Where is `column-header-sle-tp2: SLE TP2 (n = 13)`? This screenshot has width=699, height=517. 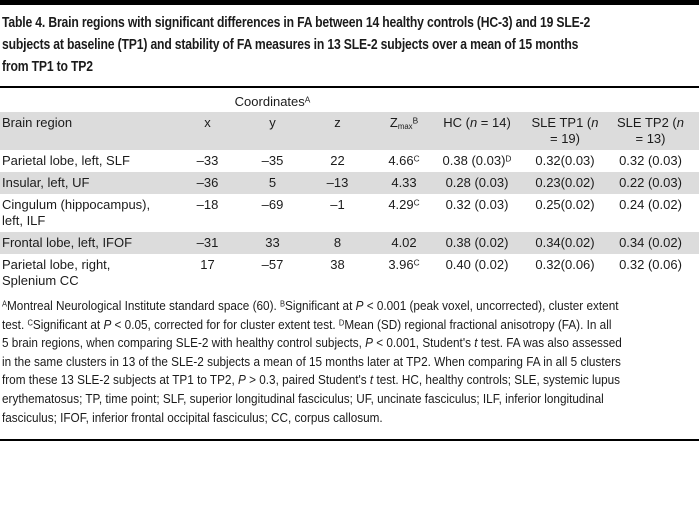 column-header-sle-tp2: SLE TP2 (n = 13) is located at coordinates (656, 131).